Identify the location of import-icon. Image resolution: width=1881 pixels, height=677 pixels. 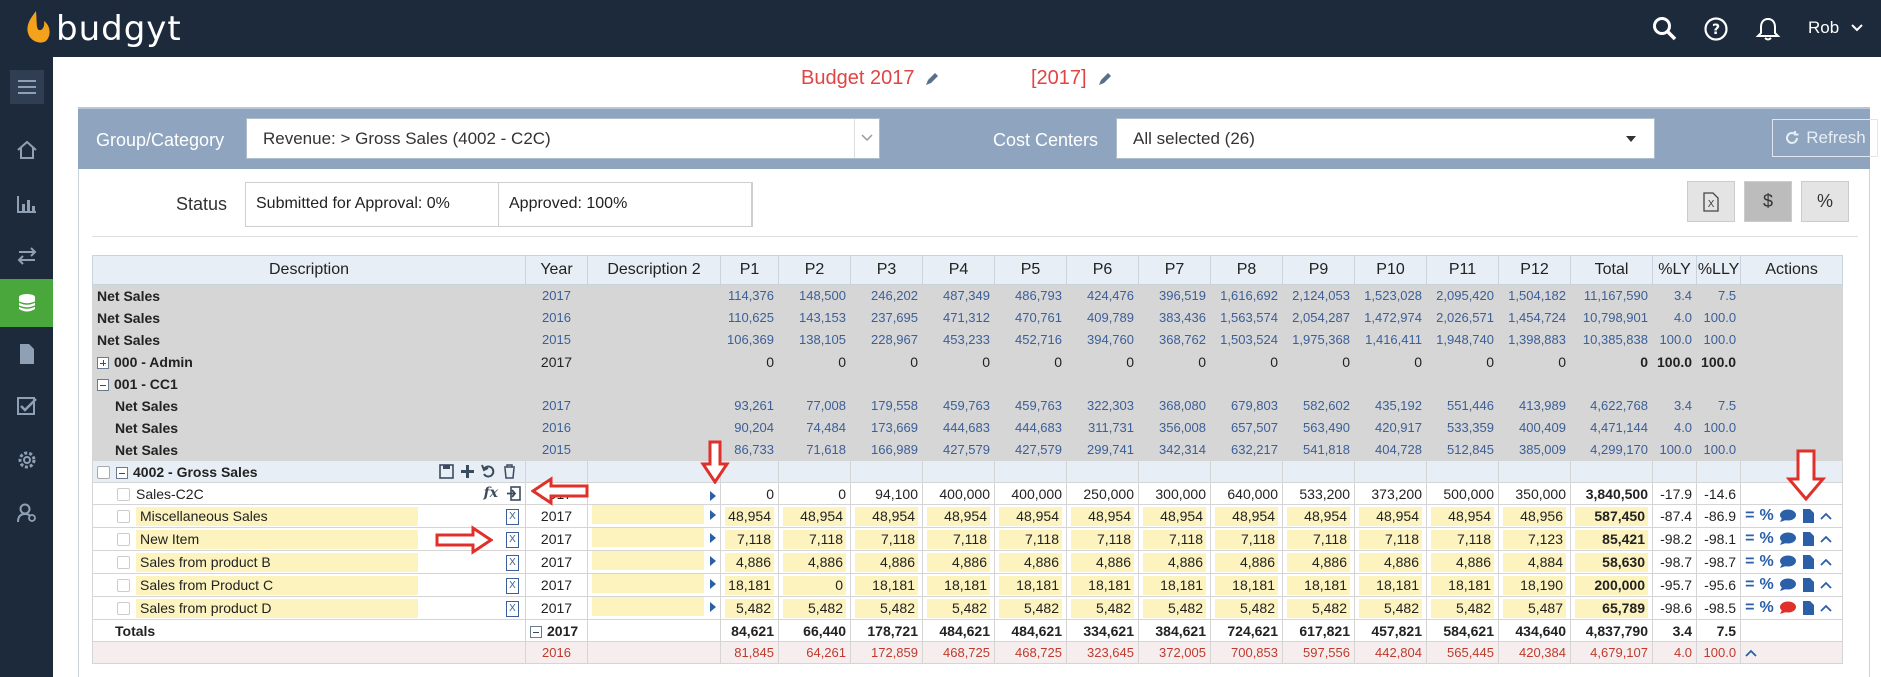
(513, 493).